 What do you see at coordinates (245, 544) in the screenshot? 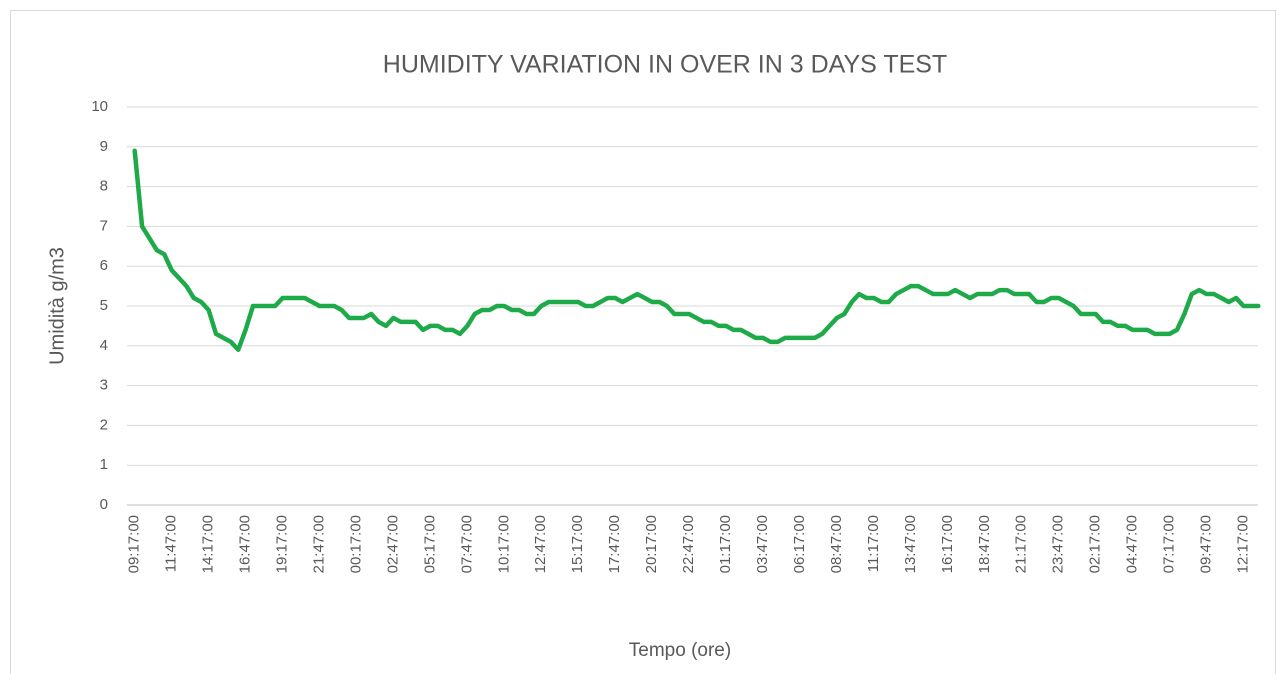
I see `x-tick-label: 16:47:00` at bounding box center [245, 544].